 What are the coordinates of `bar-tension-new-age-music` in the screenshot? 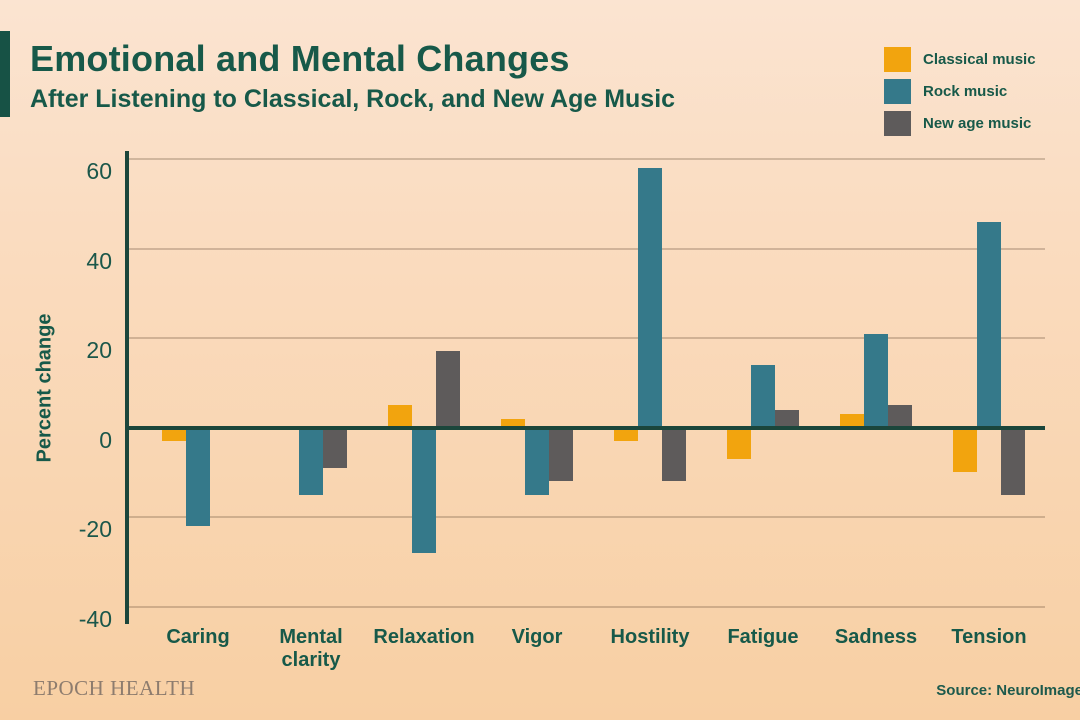 It's located at (1013, 461).